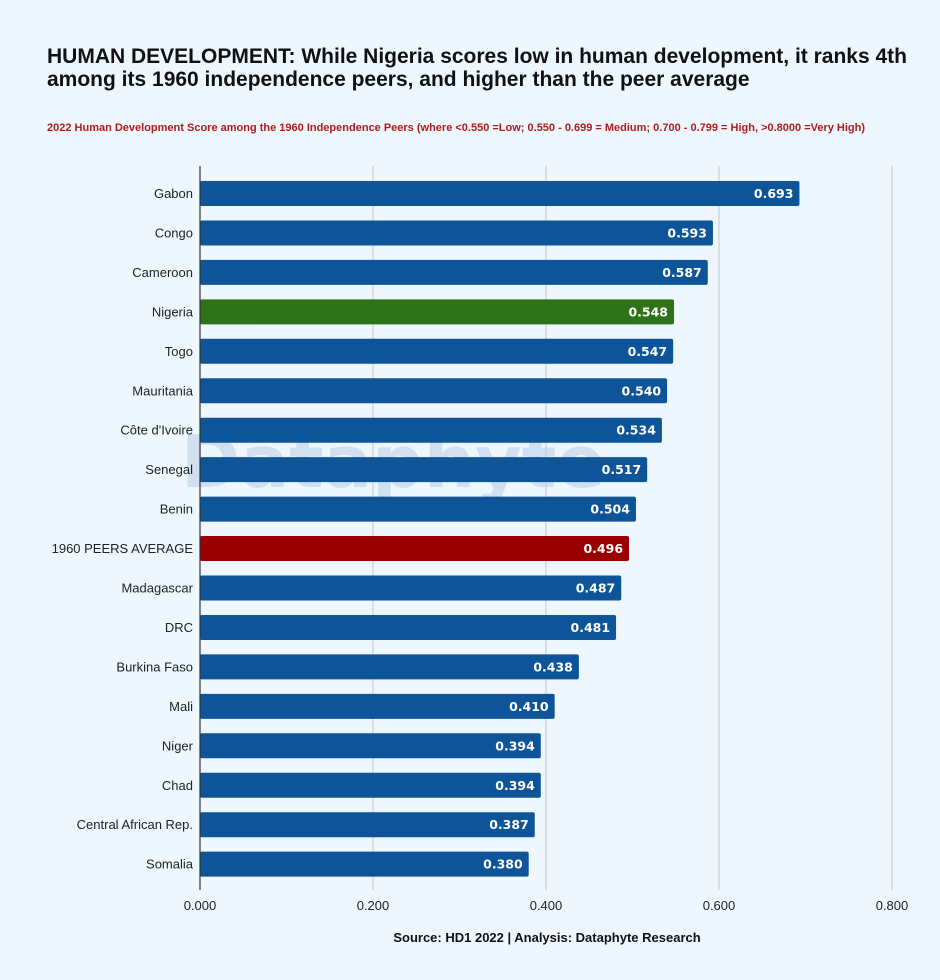 The image size is (940, 980). Describe the element at coordinates (162, 272) in the screenshot. I see `y-tick-label: Cameroon` at that location.